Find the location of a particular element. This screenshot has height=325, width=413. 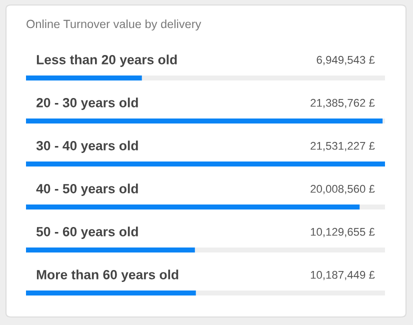

y-tick-label: Less than 20 years old is located at coordinates (106, 60).